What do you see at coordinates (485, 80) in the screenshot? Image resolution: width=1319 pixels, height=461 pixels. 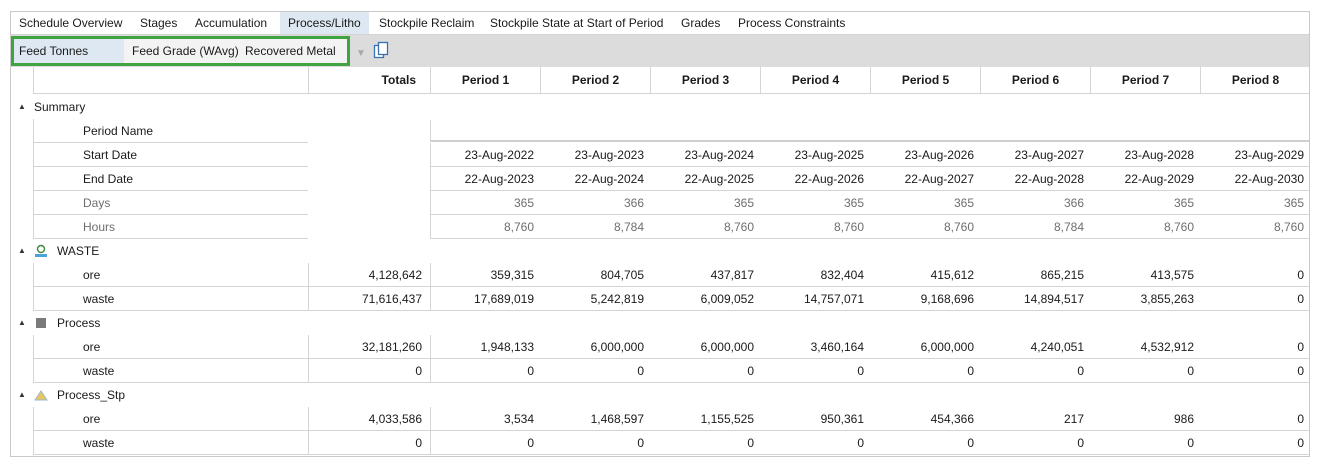 I see `column-header-period: Period 1` at bounding box center [485, 80].